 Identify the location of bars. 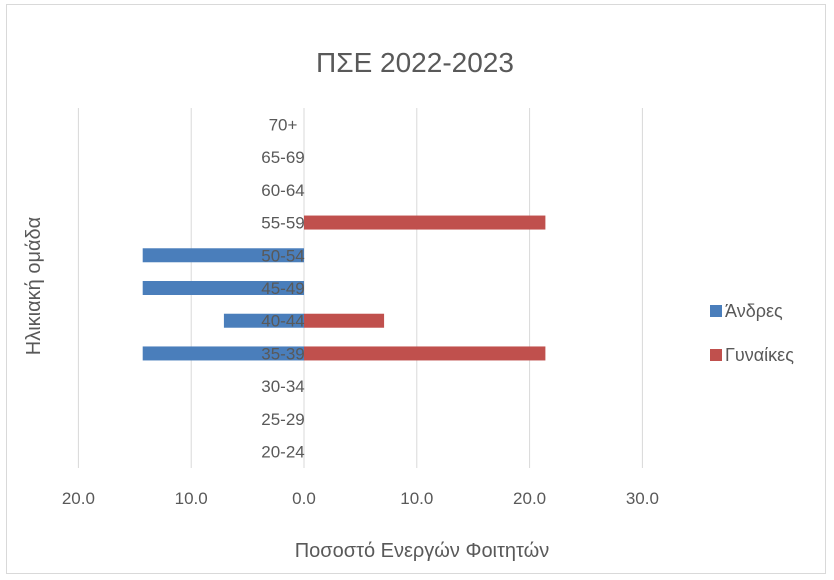
(344, 288).